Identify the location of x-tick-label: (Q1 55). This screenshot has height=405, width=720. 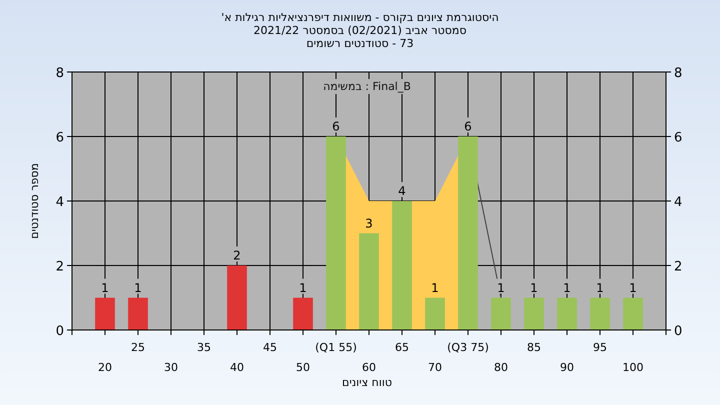
(336, 347).